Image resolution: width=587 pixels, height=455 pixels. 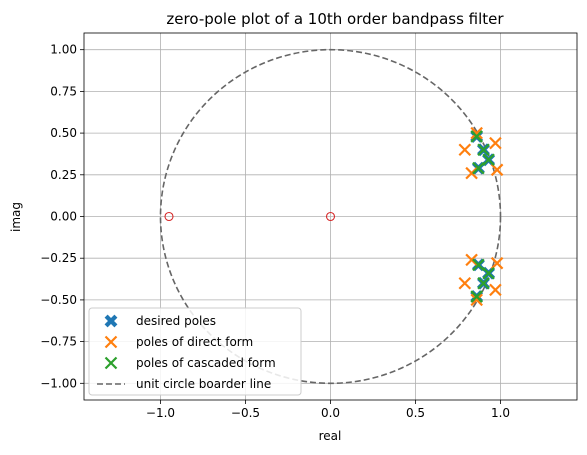 What do you see at coordinates (194, 342) in the screenshot?
I see `legend-label: poles of direct form` at bounding box center [194, 342].